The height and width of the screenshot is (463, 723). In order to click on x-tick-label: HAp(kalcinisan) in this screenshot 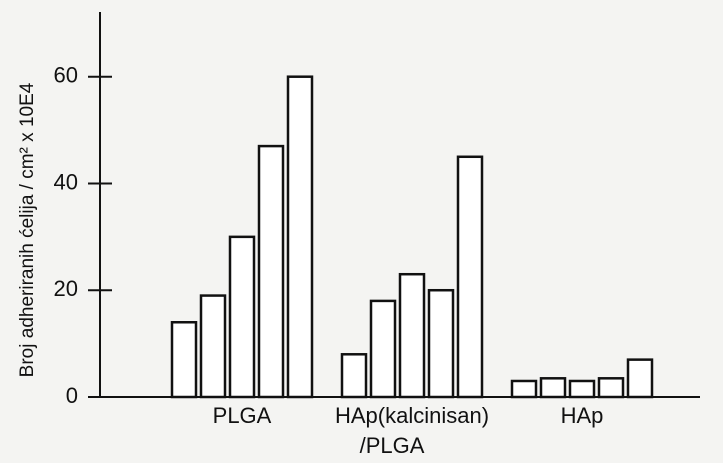, I will do `click(412, 415)`.